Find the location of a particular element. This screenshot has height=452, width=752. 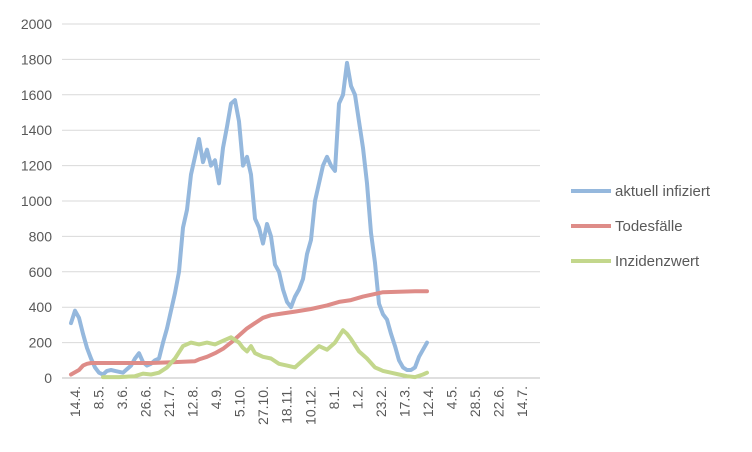

x-tick-label: 8.1. is located at coordinates (334, 397).